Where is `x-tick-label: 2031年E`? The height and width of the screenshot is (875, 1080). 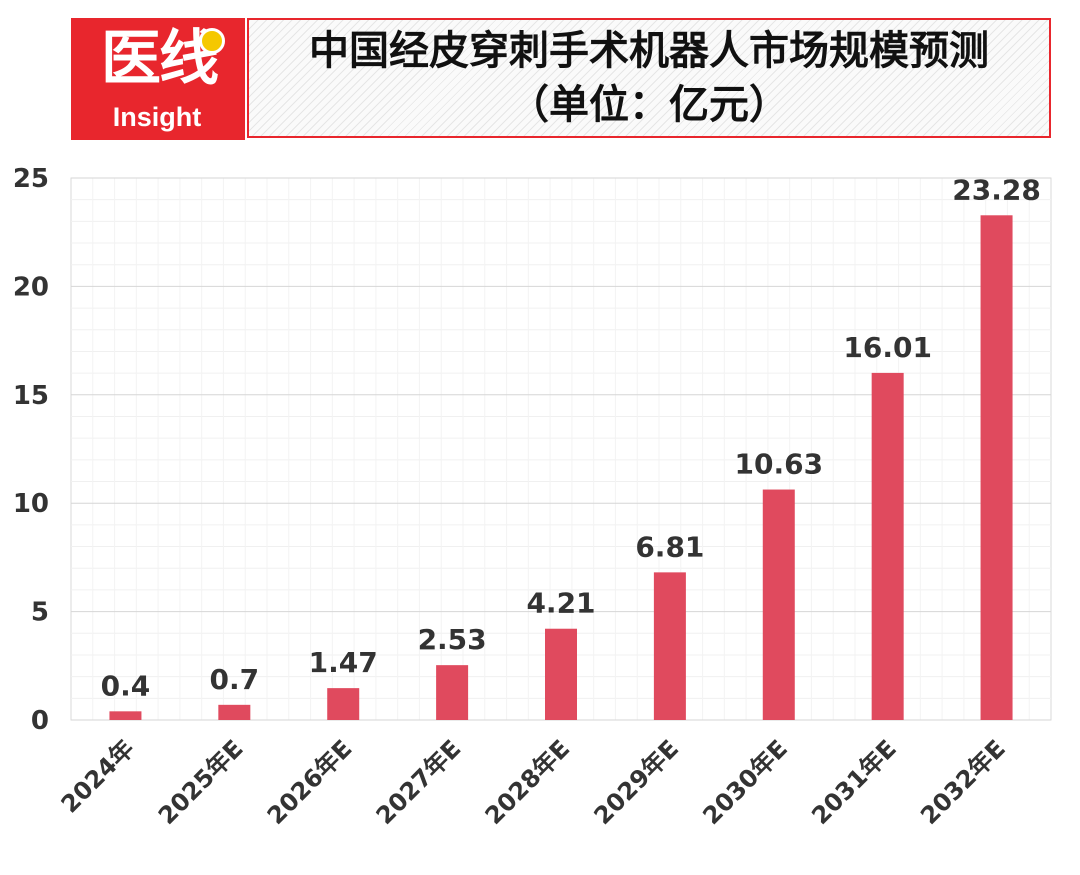 x-tick-label: 2031年E is located at coordinates (854, 782).